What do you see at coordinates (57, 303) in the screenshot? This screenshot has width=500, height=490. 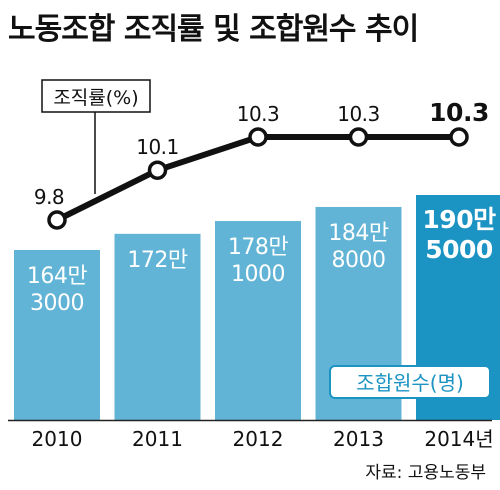 I see `bar-value-label: 3000` at bounding box center [57, 303].